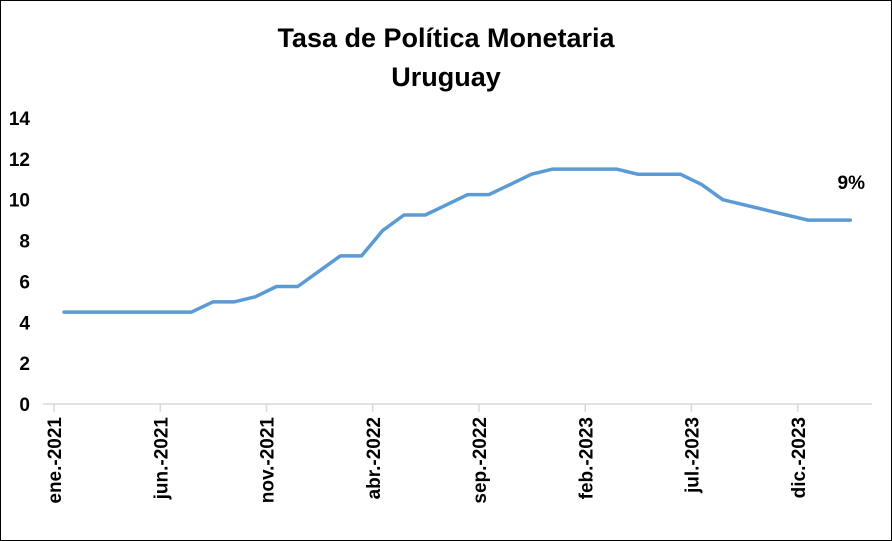  Describe the element at coordinates (446, 77) in the screenshot. I see `chart-subtitle: Uruguay` at that location.